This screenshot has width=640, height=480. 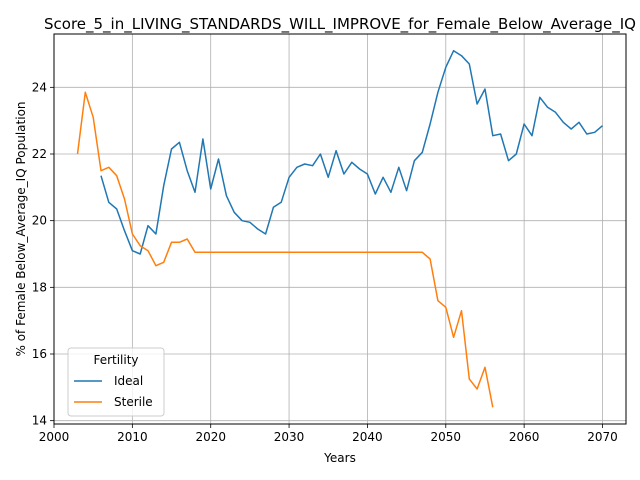 I want to click on x-tick-label: 2070, so click(x=602, y=437).